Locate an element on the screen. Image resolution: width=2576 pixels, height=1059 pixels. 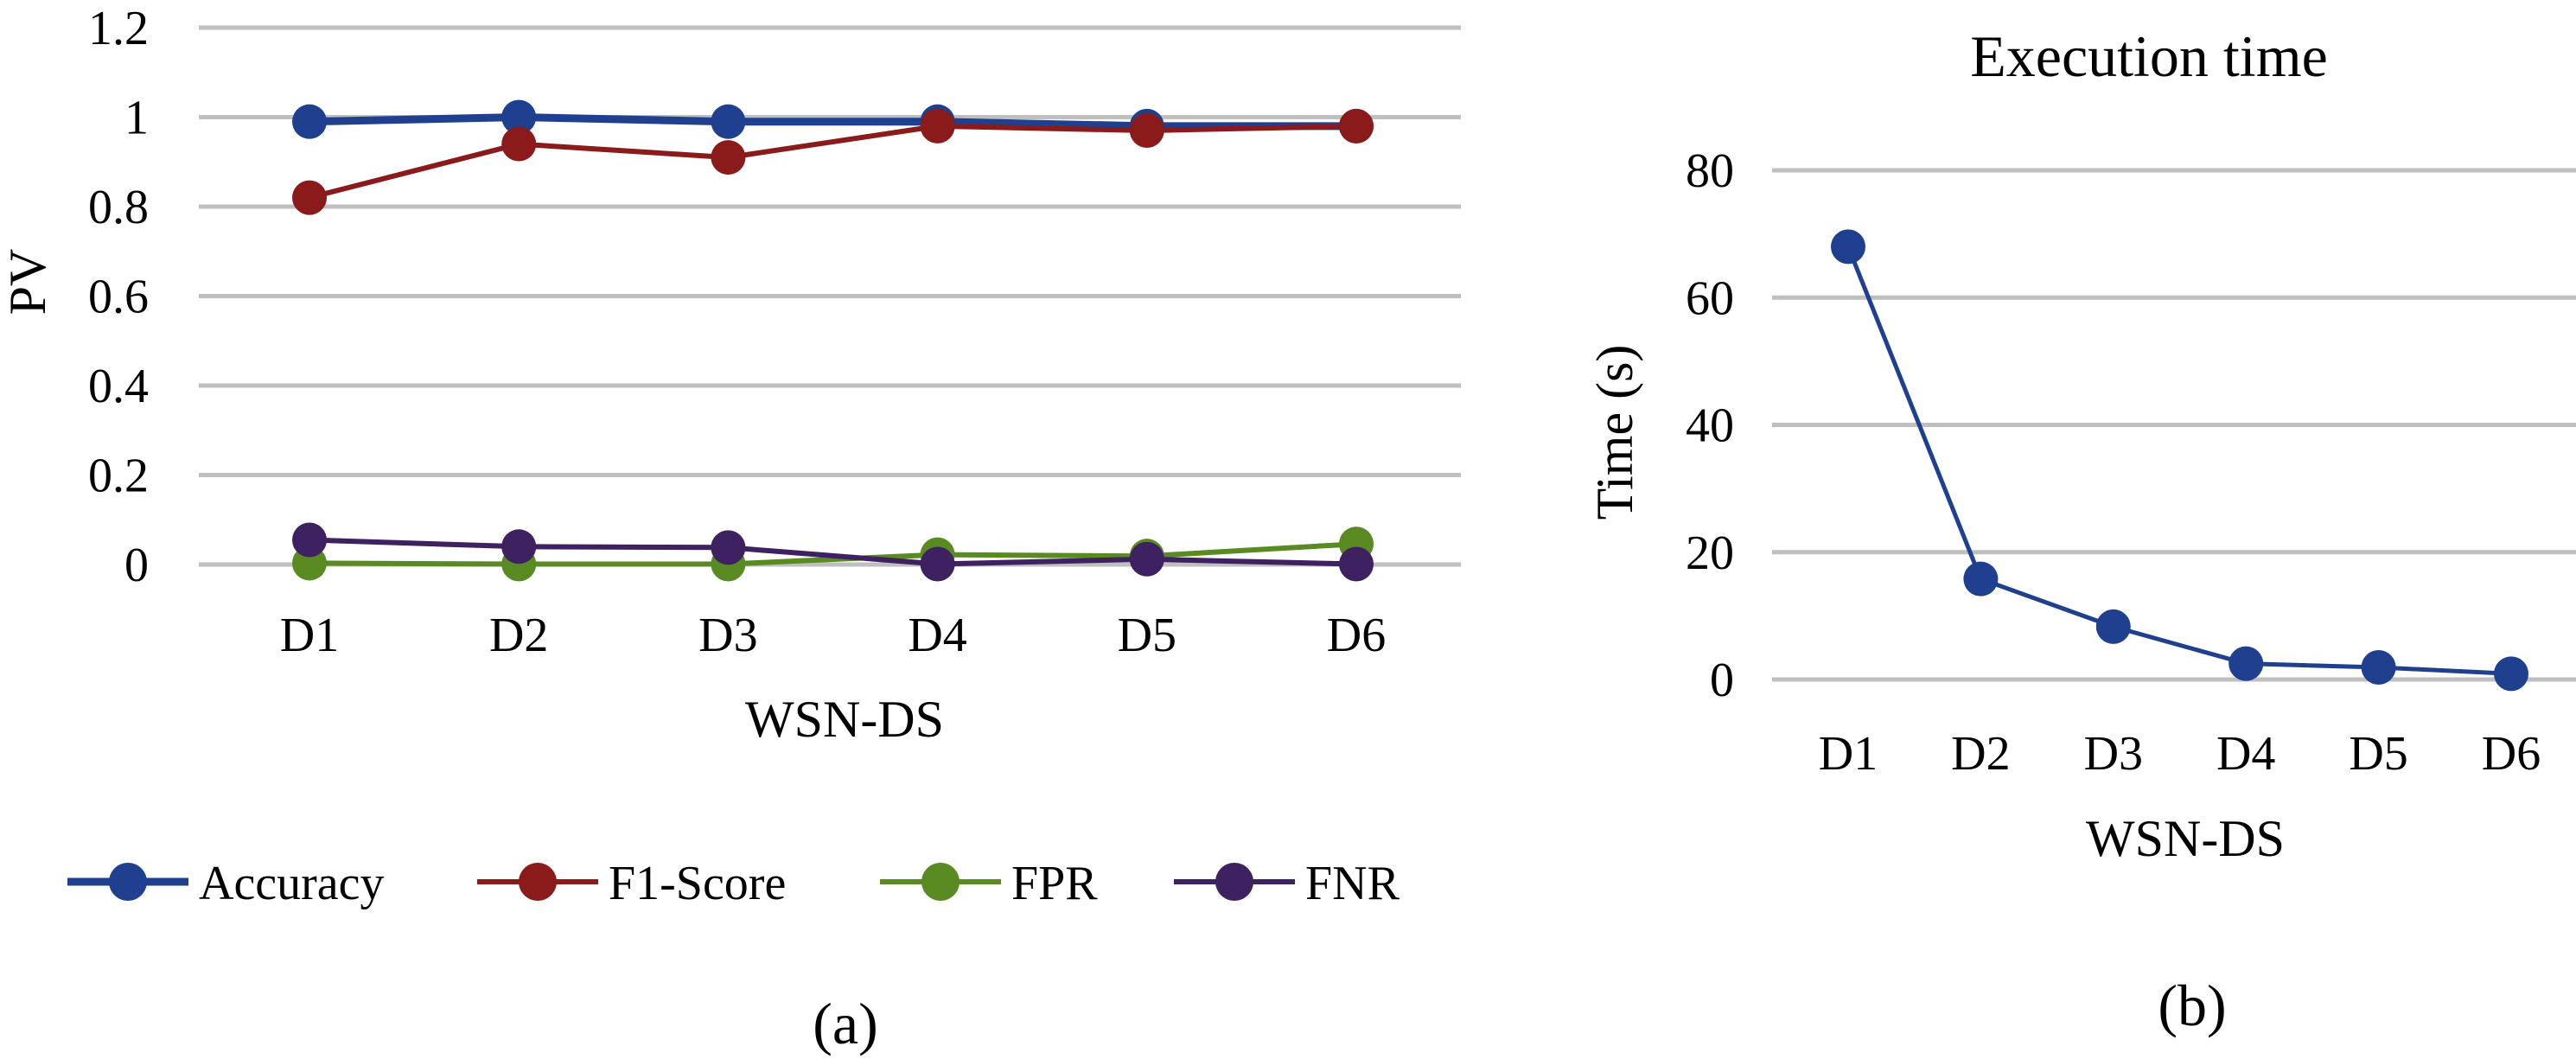
a-legend: Accuracy F1-Score FPR FNR is located at coordinates (733, 883).